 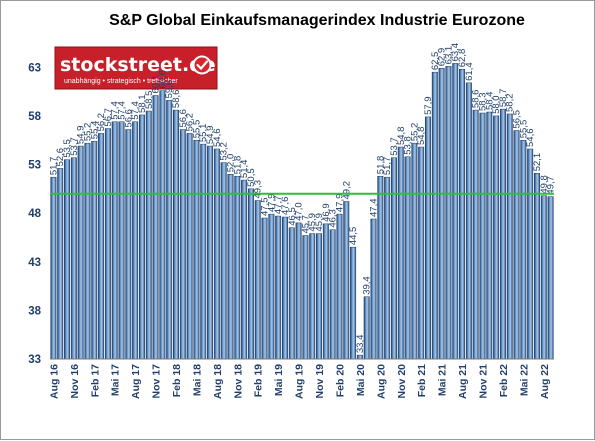 What do you see at coordinates (544, 184) in the screenshot?
I see `data-label: 49,8` at bounding box center [544, 184].